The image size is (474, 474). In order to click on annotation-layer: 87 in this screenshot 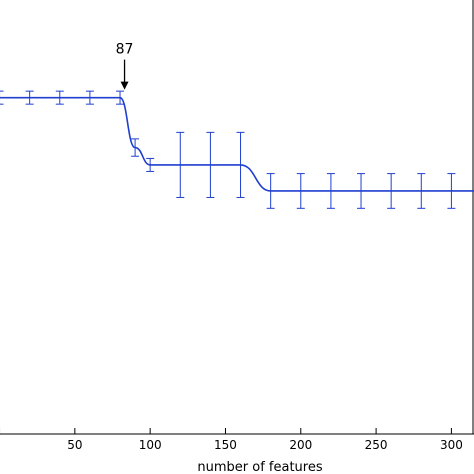, I will do `click(125, 66)`.